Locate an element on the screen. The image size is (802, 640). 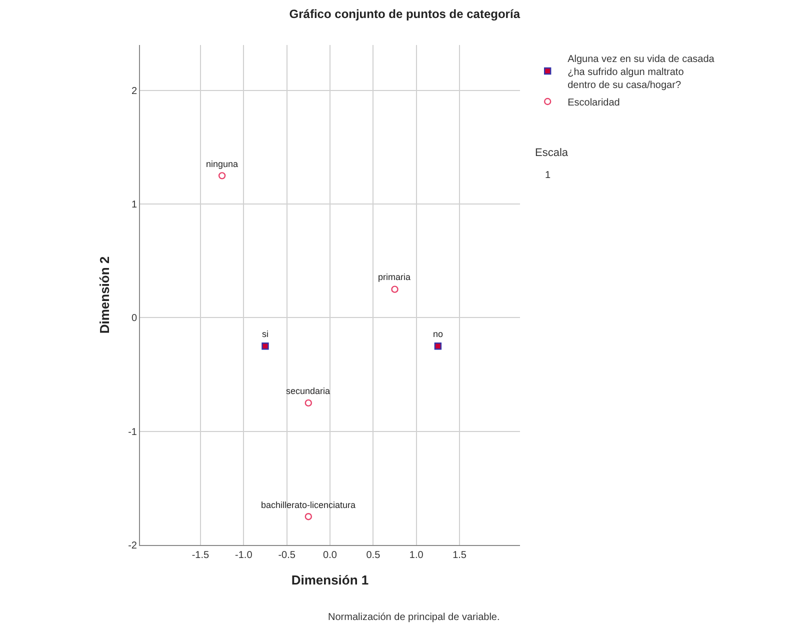
legend-label: Alguna vez en su vida de casada ¿ha sufrido algun maltrato dentro de su casa/hogar? is located at coordinates (641, 72).